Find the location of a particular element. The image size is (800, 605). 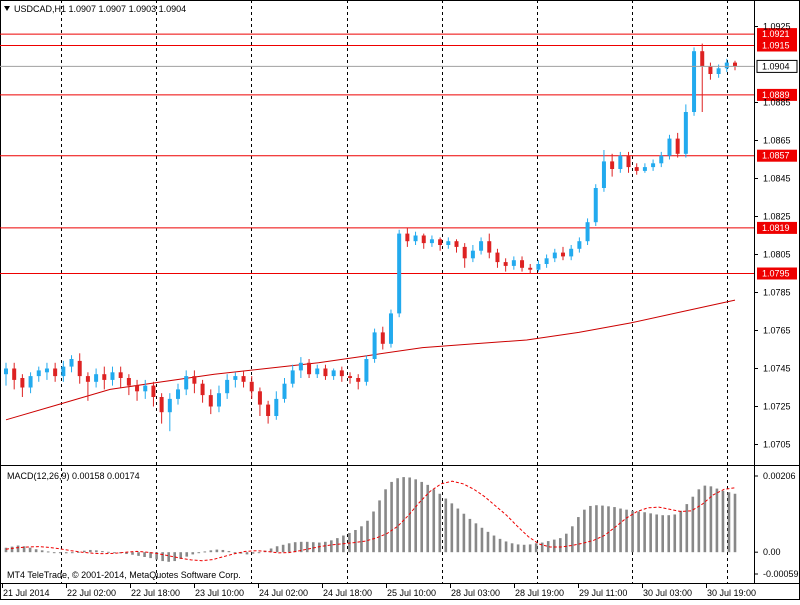

macd-histogram-layer is located at coordinates (370, 519).